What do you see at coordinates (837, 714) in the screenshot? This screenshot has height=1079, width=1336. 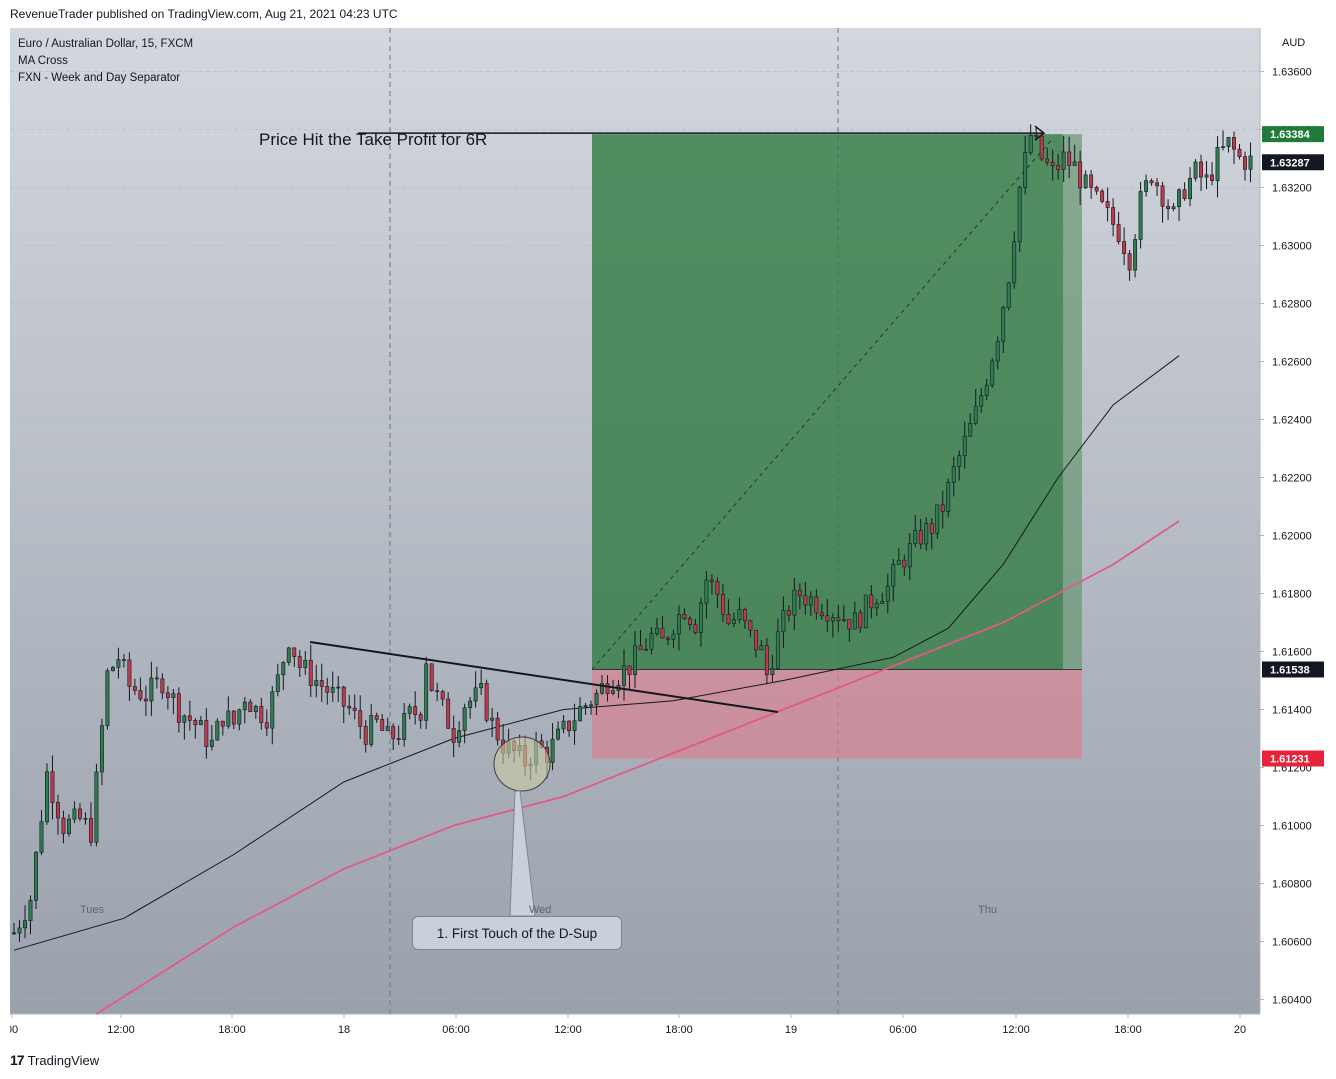 I see `loss-zone` at bounding box center [837, 714].